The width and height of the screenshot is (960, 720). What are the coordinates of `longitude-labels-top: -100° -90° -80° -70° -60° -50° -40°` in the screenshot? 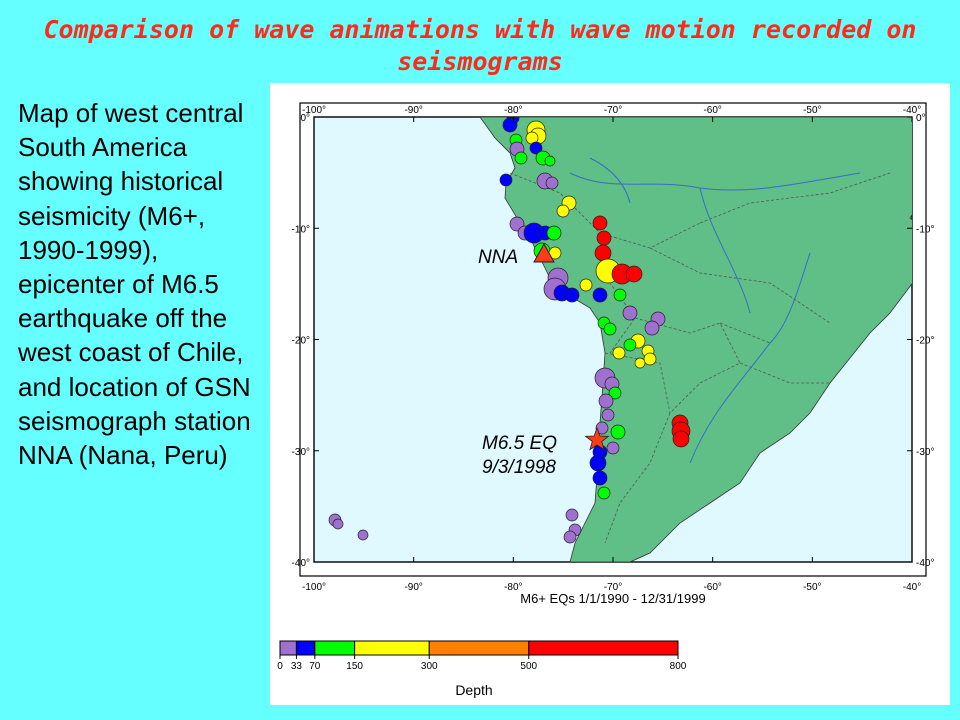 It's located at (611, 110).